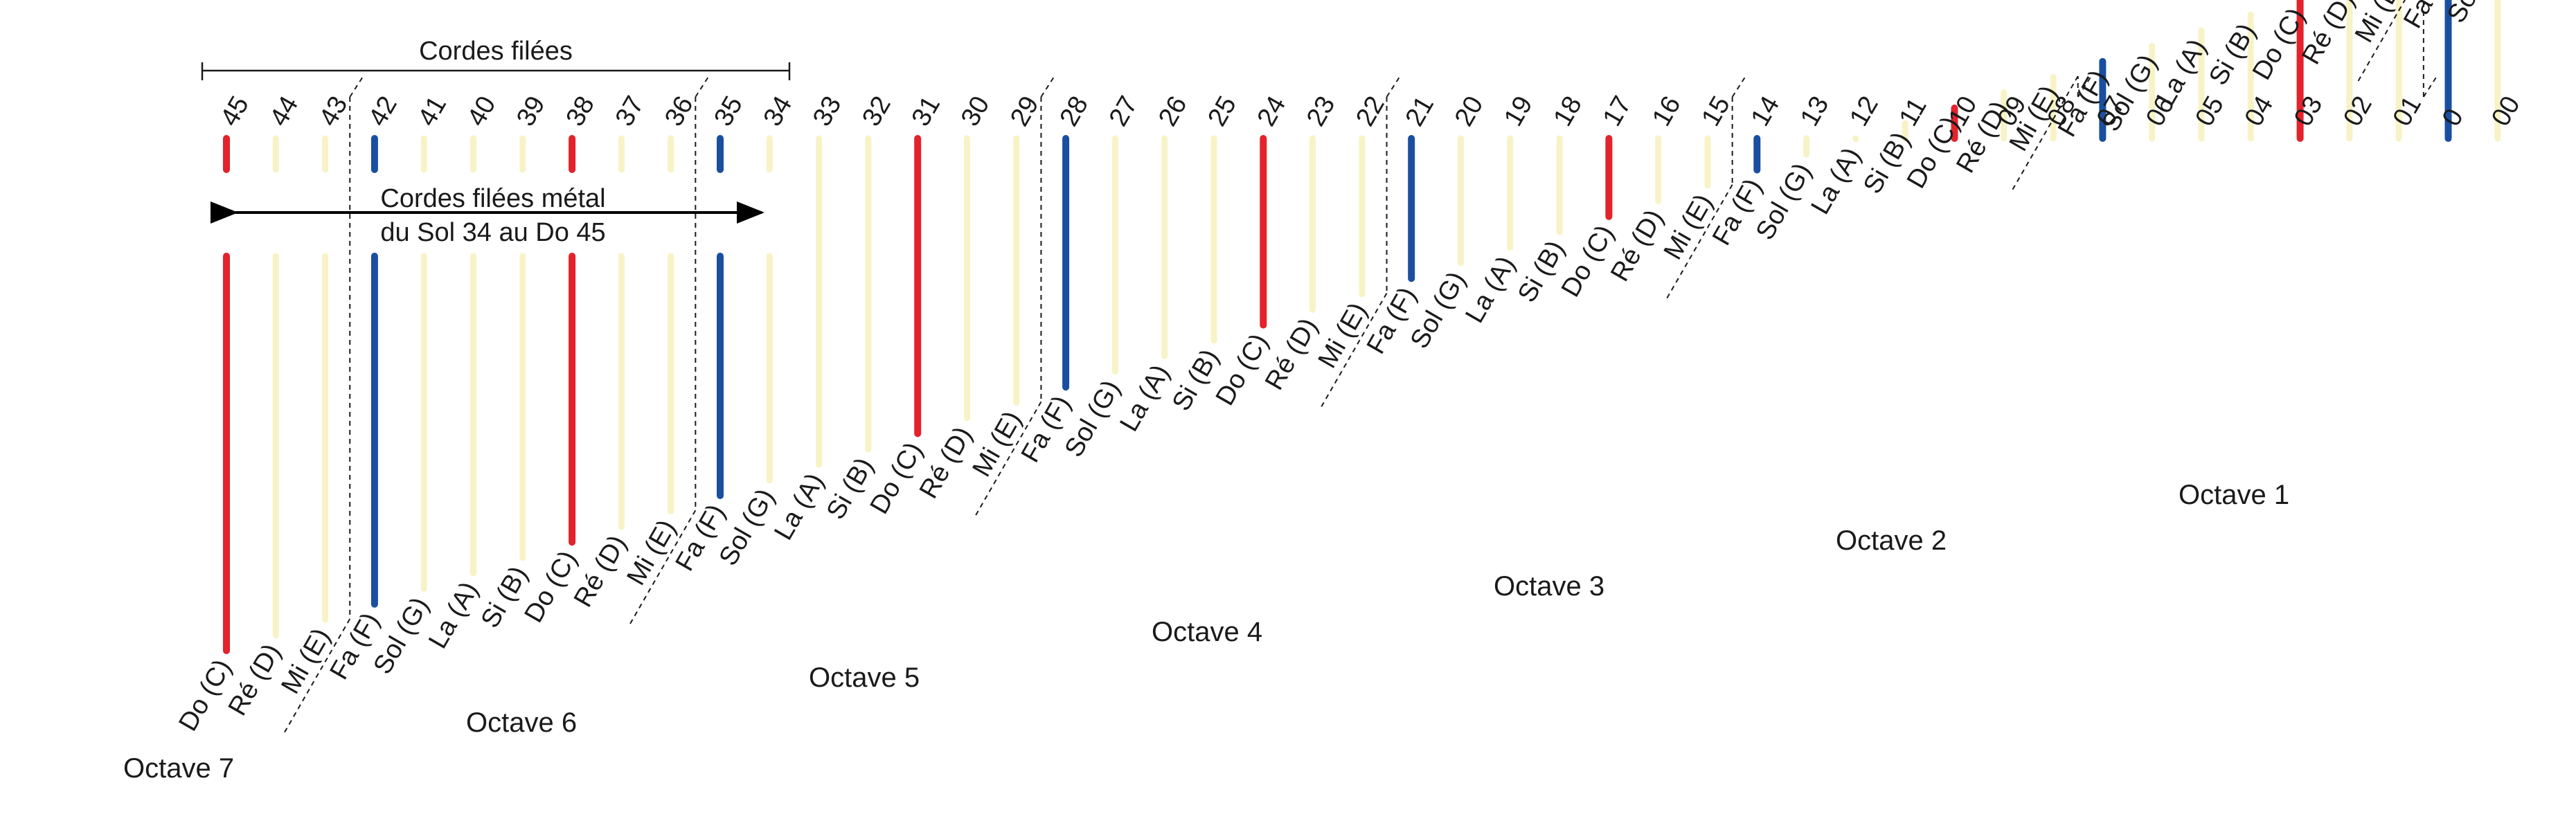 The image size is (2576, 821). I want to click on string-number-label: 25, so click(1222, 111).